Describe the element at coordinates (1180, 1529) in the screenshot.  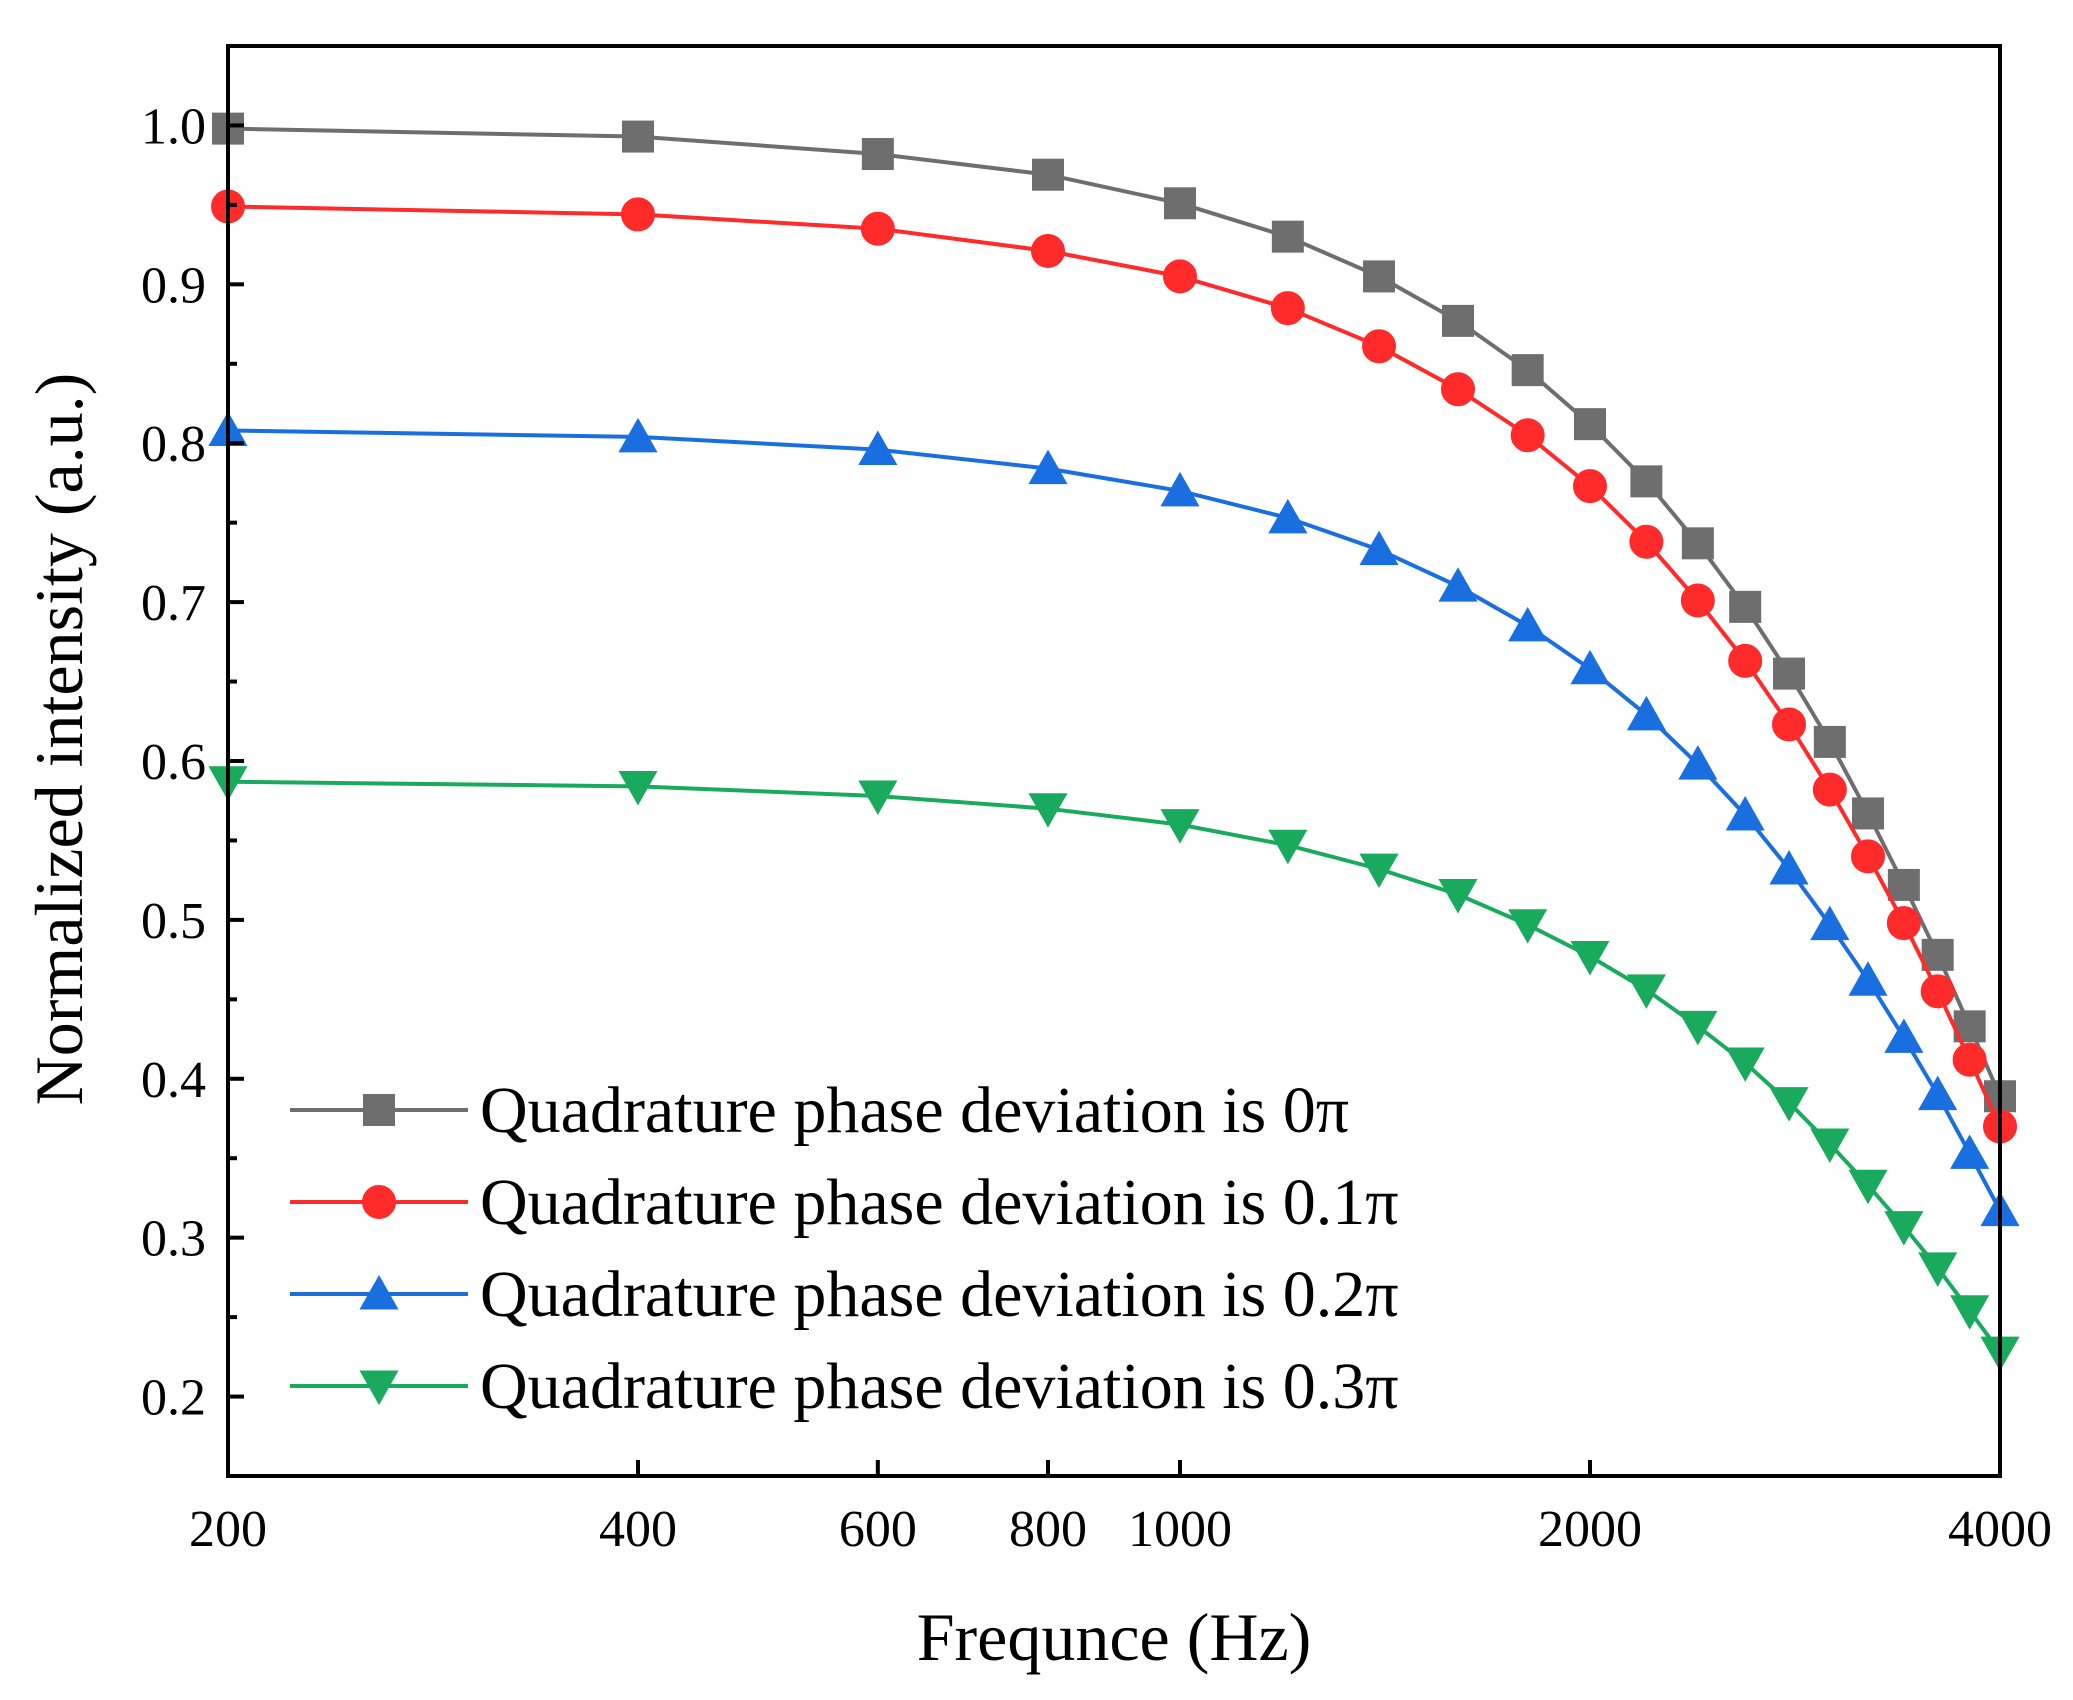
I see `x-tick-label: 1000` at that location.